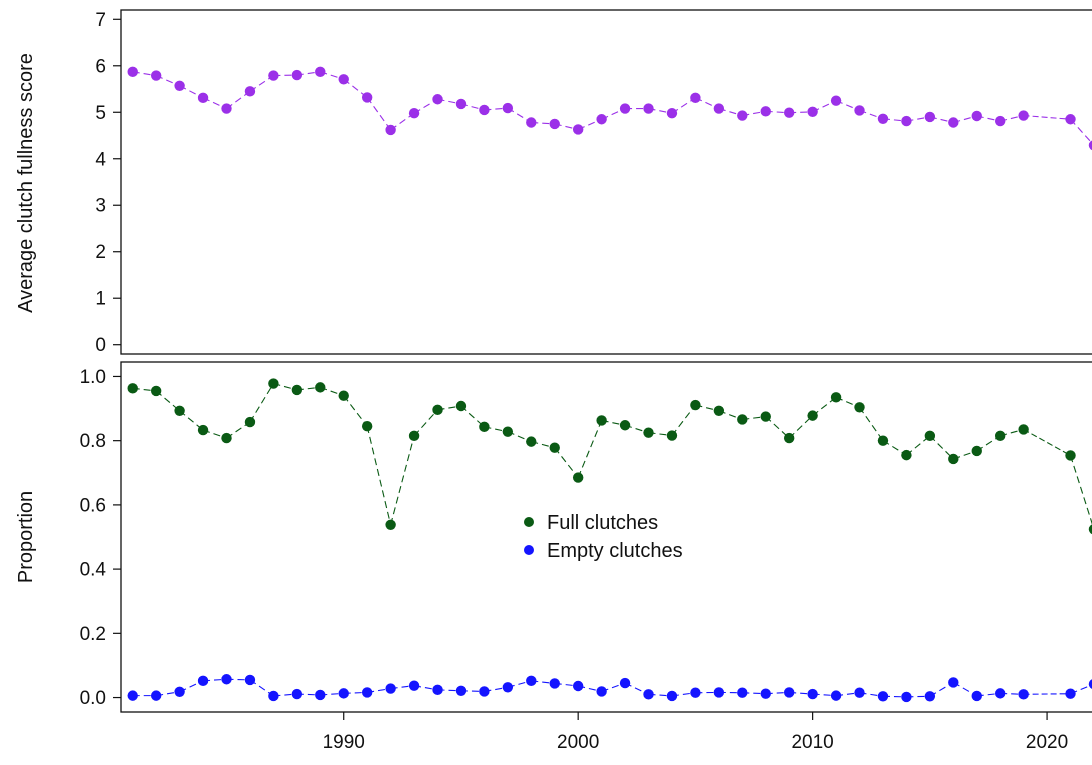  I want to click on x-tick-label: 2020, so click(1047, 742).